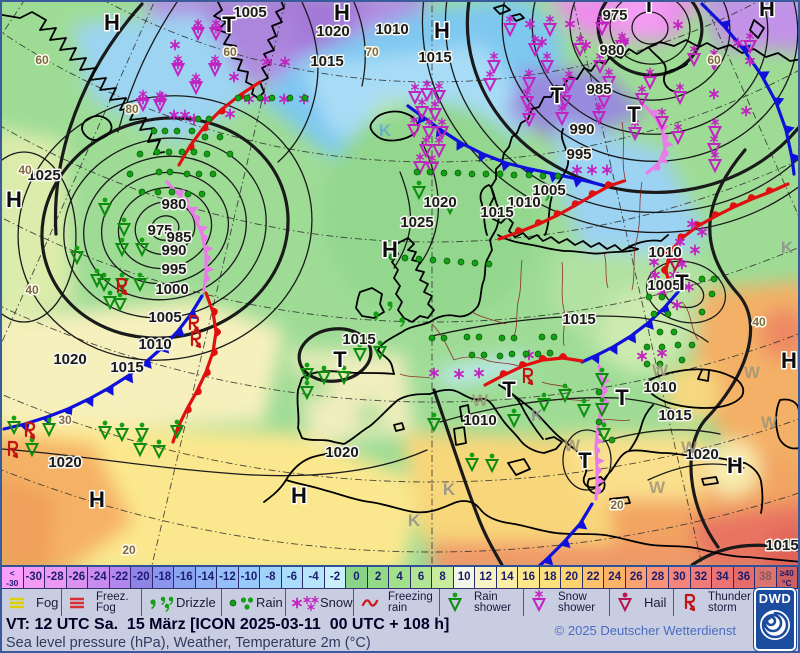 The image size is (800, 653). Describe the element at coordinates (679, 577) in the screenshot. I see `scale-cell: 30` at that location.